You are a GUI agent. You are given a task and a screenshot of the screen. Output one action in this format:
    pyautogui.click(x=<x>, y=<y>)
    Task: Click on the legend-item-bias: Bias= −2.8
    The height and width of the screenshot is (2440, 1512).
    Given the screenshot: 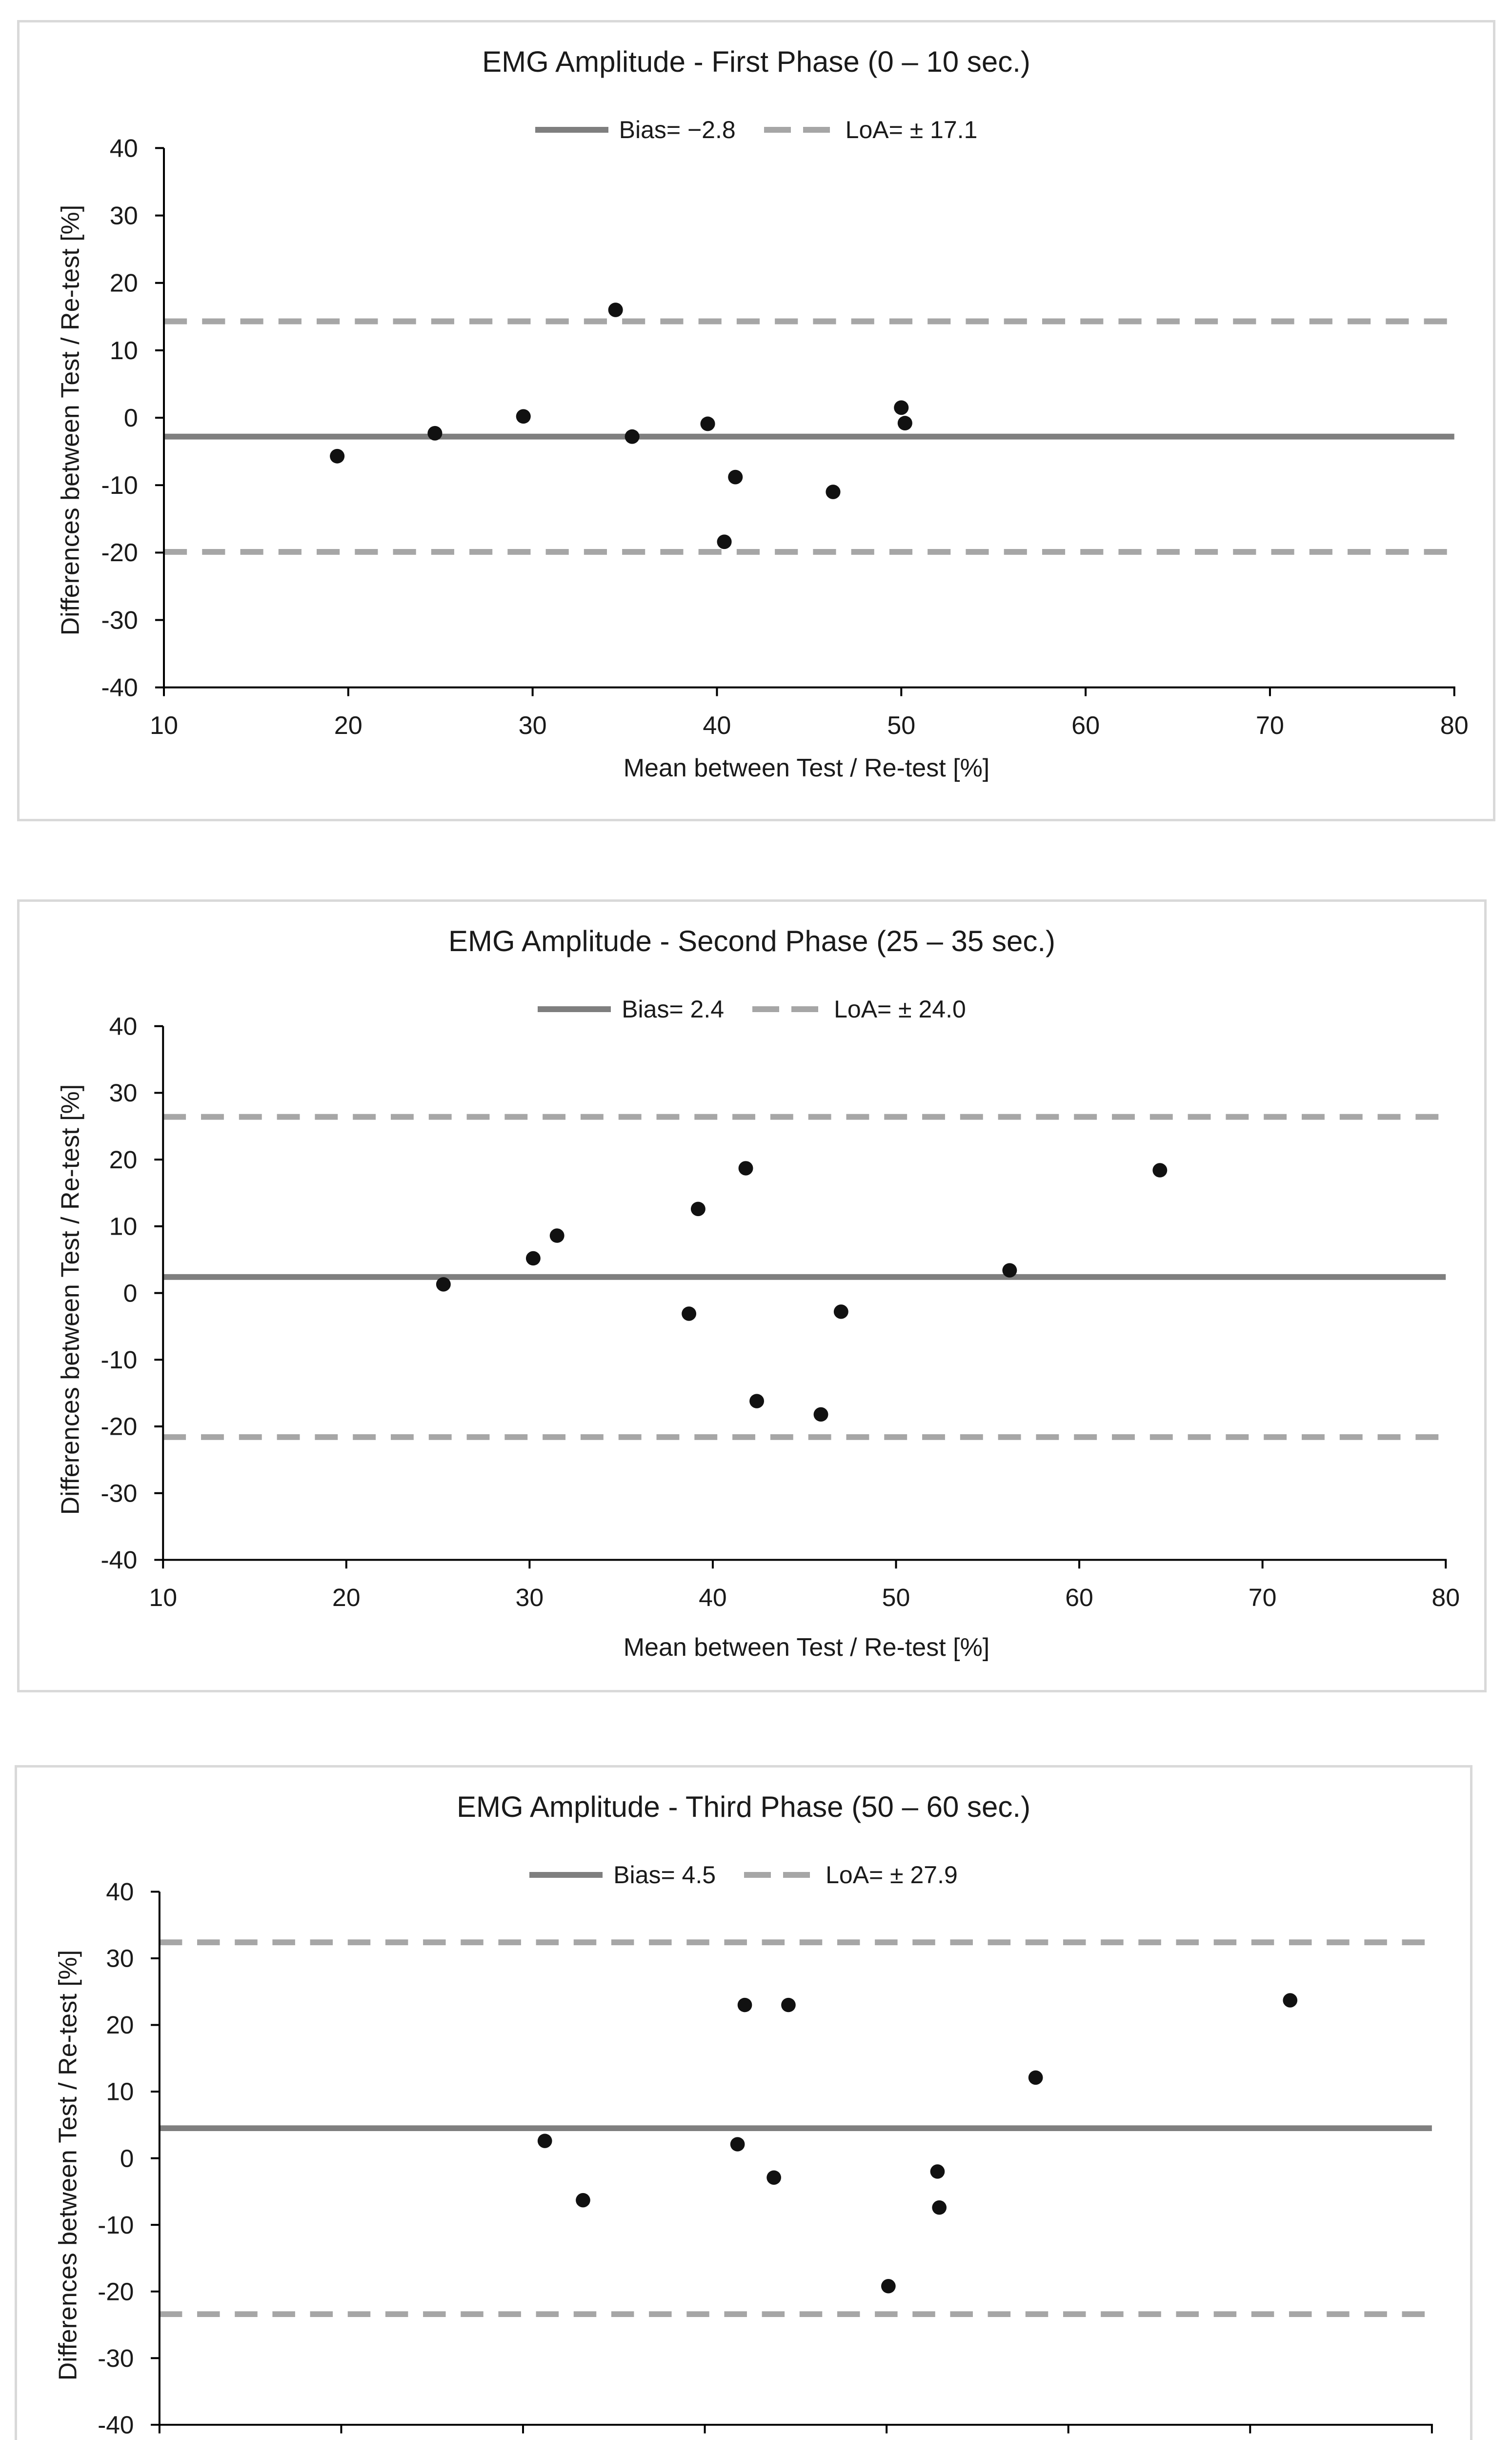 What is the action you would take?
    pyautogui.click(x=635, y=130)
    